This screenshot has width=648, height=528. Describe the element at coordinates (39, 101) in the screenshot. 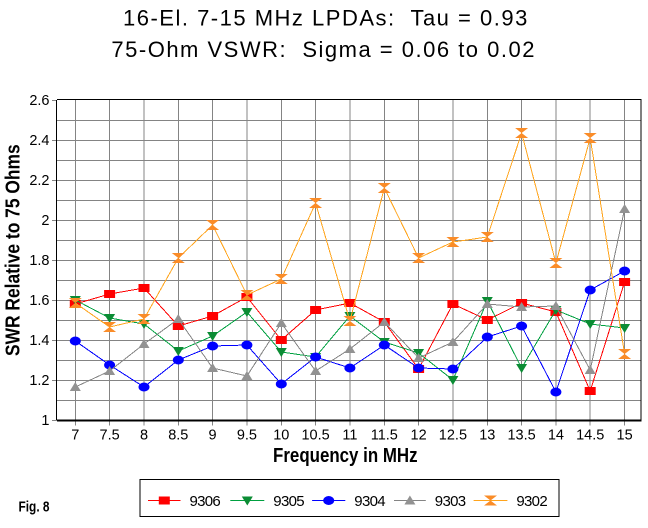

I see `svg-text: 2.6` at that location.